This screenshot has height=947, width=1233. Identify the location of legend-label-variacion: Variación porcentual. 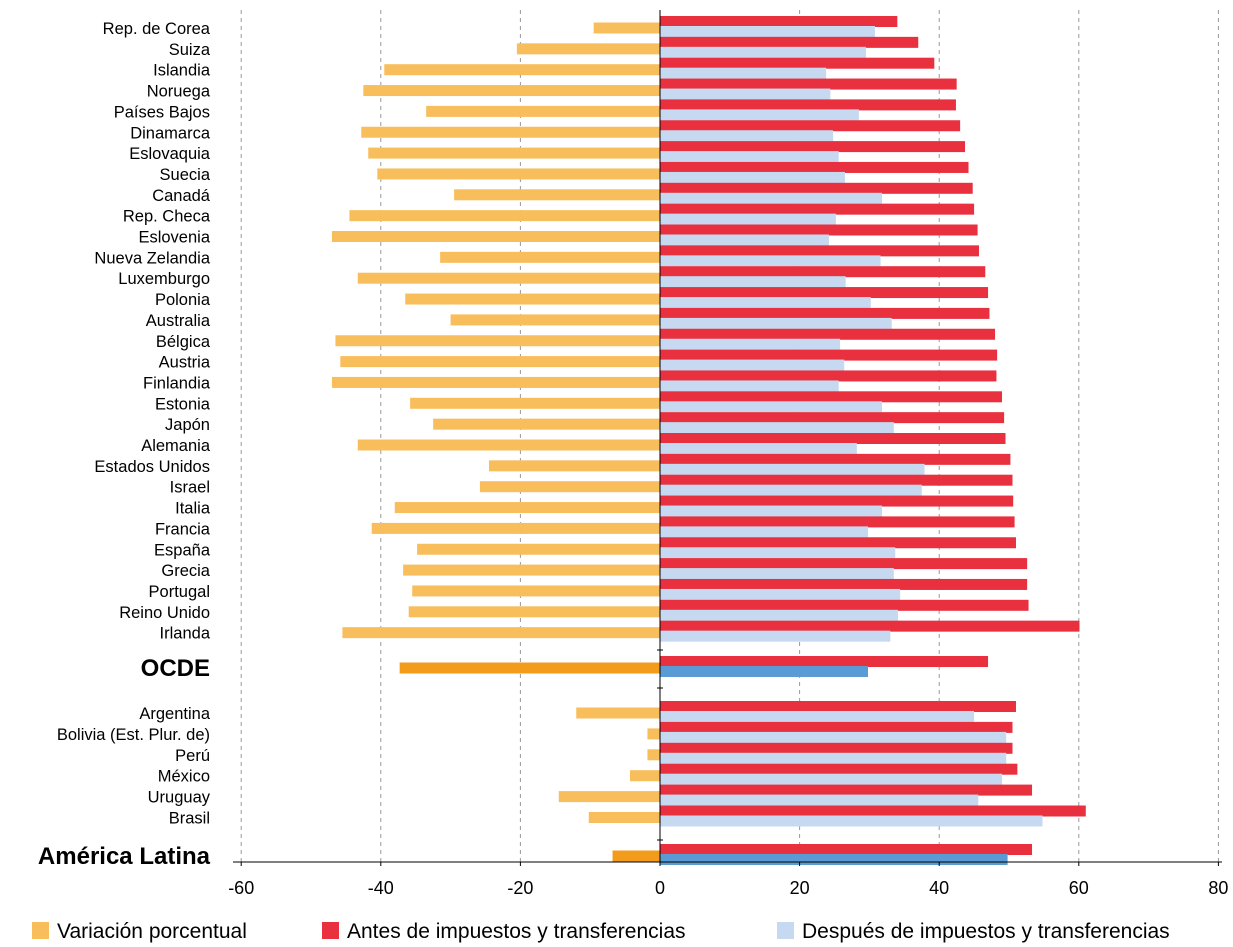
(152, 931).